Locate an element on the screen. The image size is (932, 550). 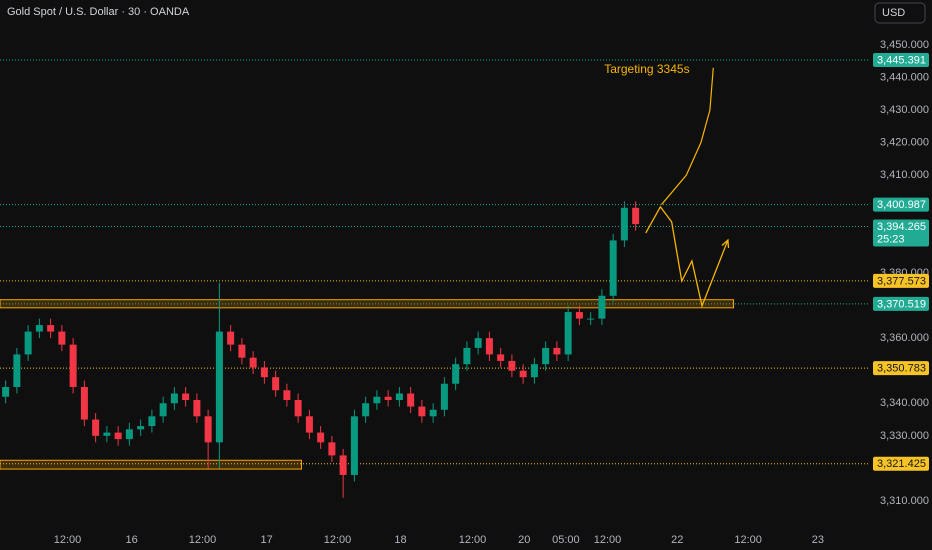
x-tick-label: 18 is located at coordinates (400, 540).